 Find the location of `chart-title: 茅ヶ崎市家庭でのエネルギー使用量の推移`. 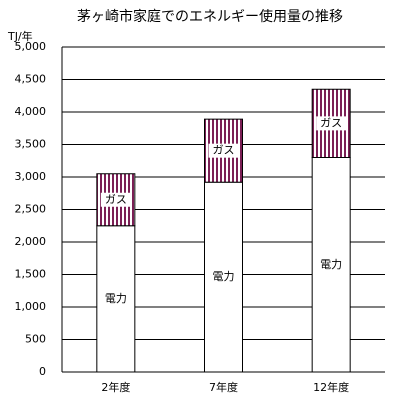

chart-title: 茅ヶ崎市家庭でのエネルギー使用量の推移 is located at coordinates (210, 16).